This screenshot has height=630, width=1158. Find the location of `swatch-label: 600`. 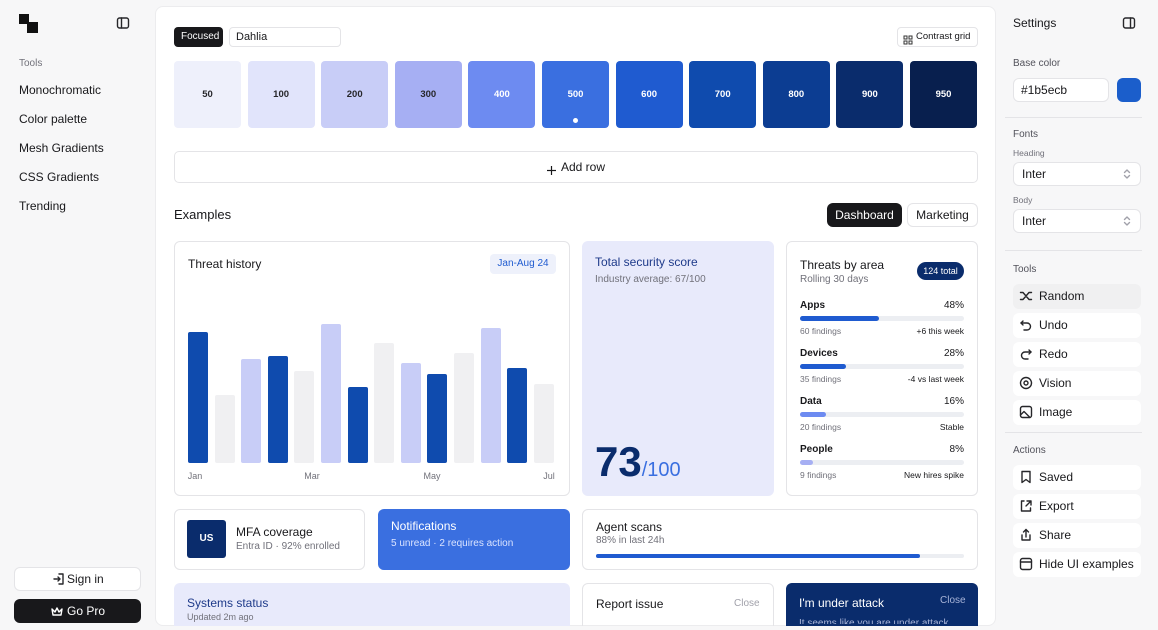

swatch-label: 600 is located at coordinates (649, 94).